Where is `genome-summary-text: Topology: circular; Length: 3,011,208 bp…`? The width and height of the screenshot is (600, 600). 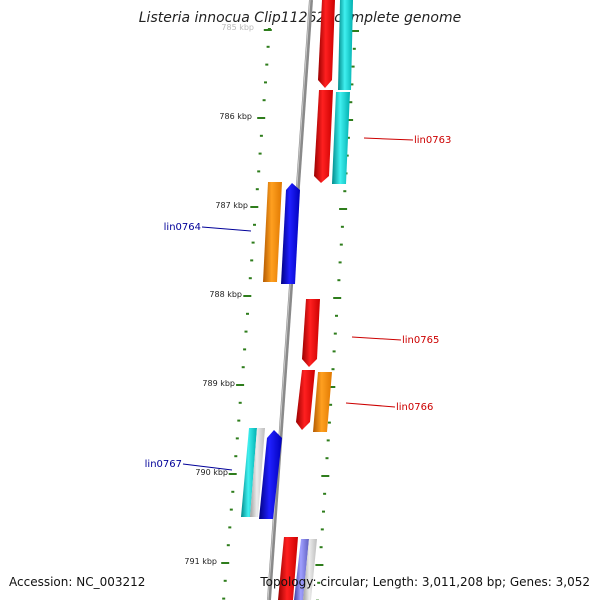 genome-summary-text: Topology: circular; Length: 3,011,208 bp… is located at coordinates (425, 582).